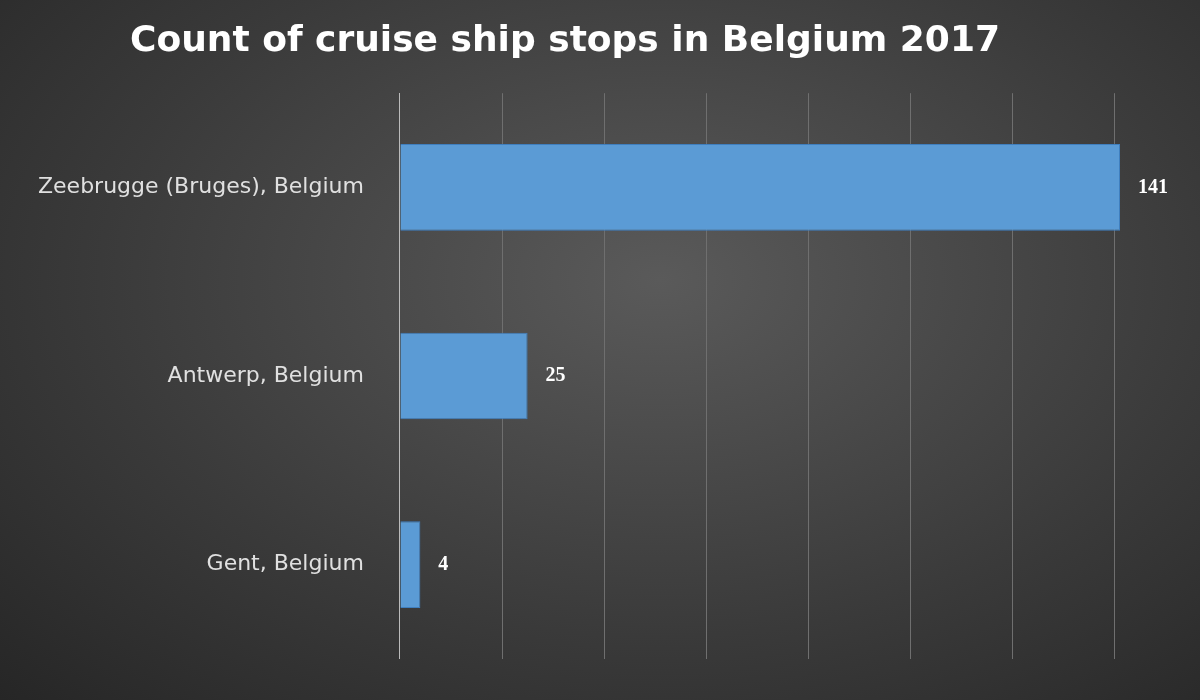 This screenshot has height=700, width=1200. I want to click on data-label: 4, so click(443, 562).